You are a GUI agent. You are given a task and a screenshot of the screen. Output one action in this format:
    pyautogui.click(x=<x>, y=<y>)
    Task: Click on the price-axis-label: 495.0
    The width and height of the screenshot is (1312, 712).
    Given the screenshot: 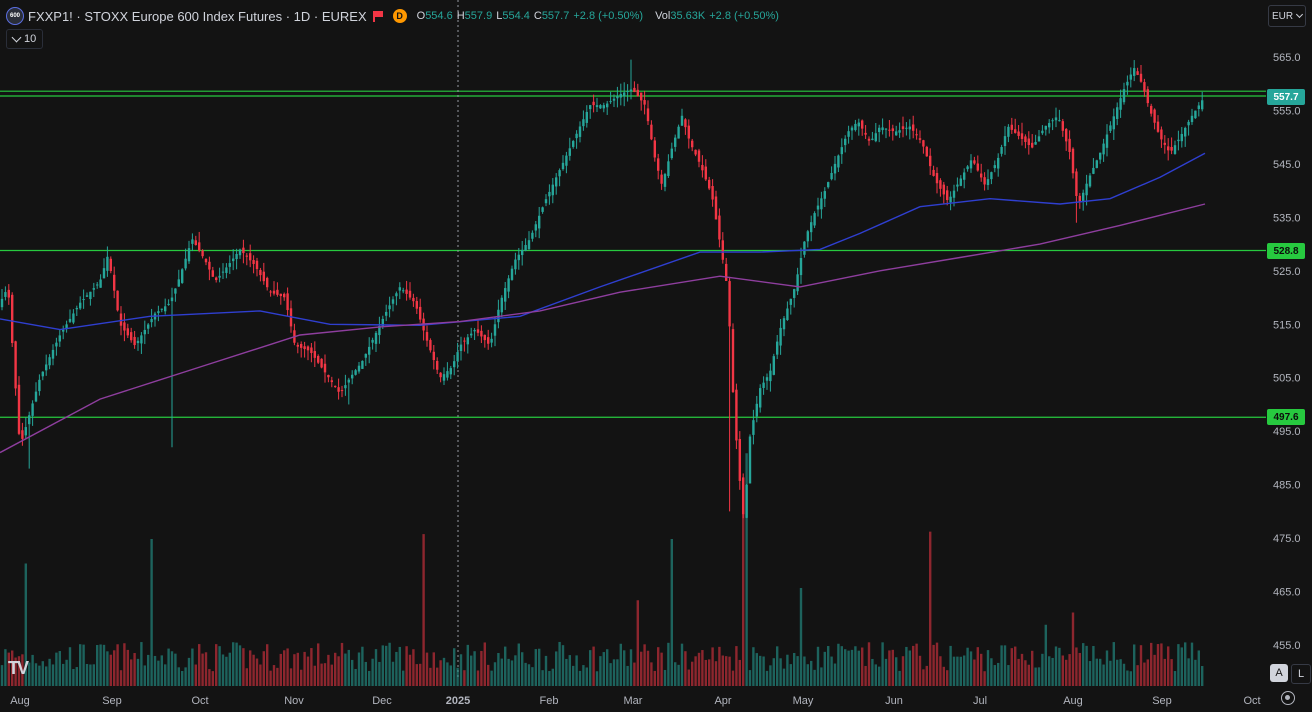 What is the action you would take?
    pyautogui.click(x=1287, y=432)
    